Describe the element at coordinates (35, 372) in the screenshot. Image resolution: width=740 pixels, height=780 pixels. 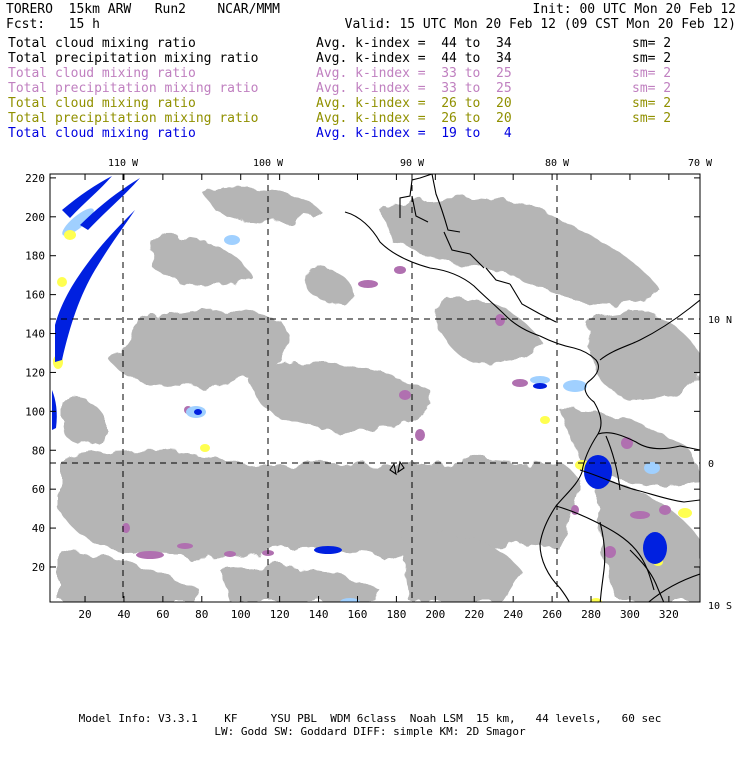
I see `y-tick-label: 120` at that location.